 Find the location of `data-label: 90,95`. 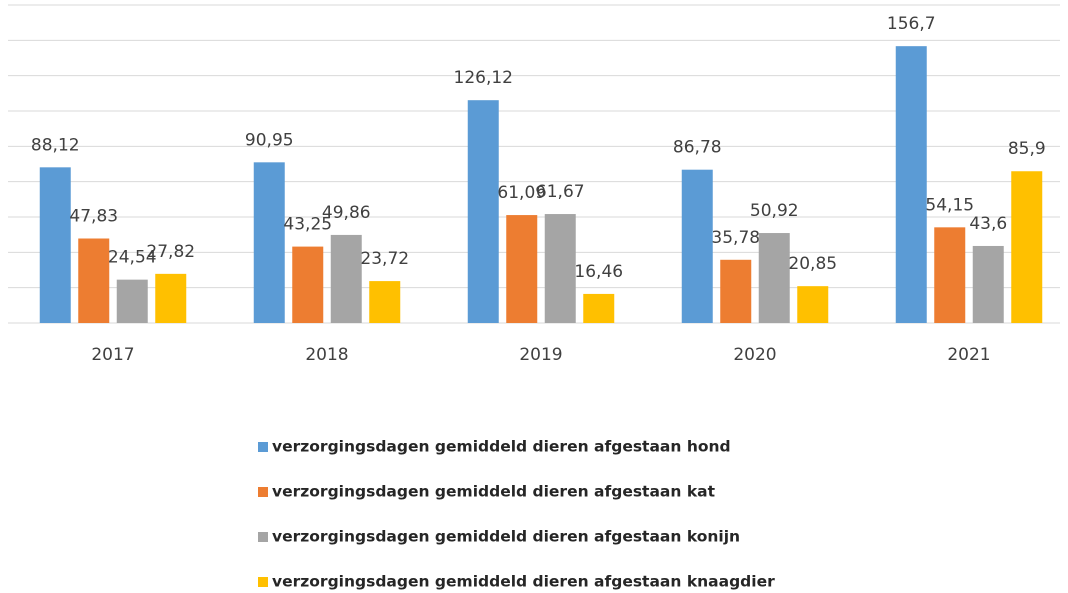

data-label: 90,95 is located at coordinates (269, 140).